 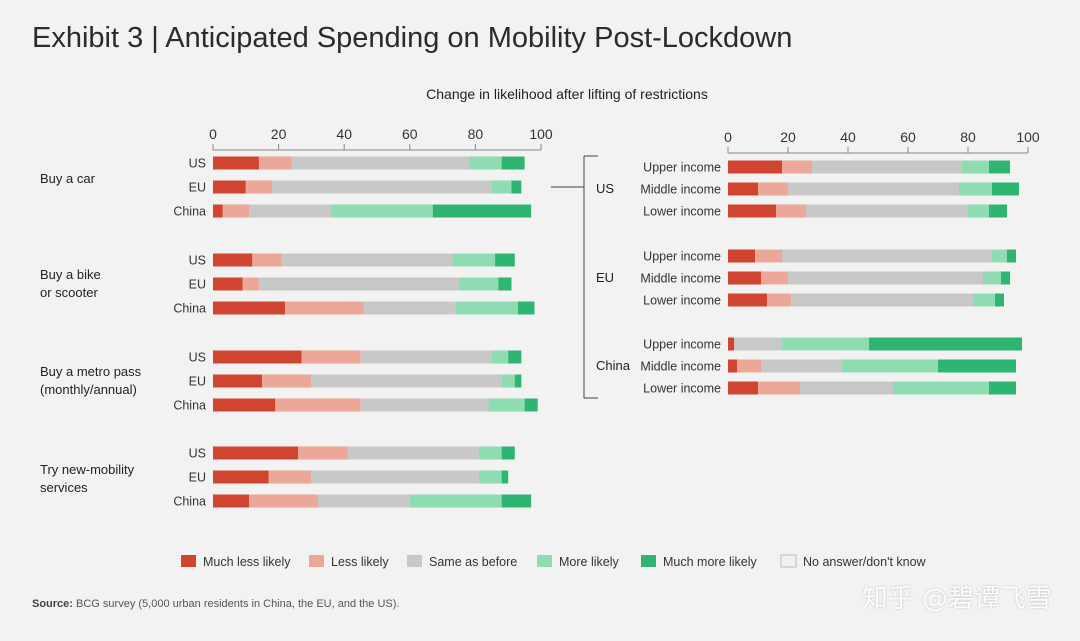 What do you see at coordinates (91, 380) in the screenshot?
I see `group-label: Buy a metro pass (monthly/annual)` at bounding box center [91, 380].